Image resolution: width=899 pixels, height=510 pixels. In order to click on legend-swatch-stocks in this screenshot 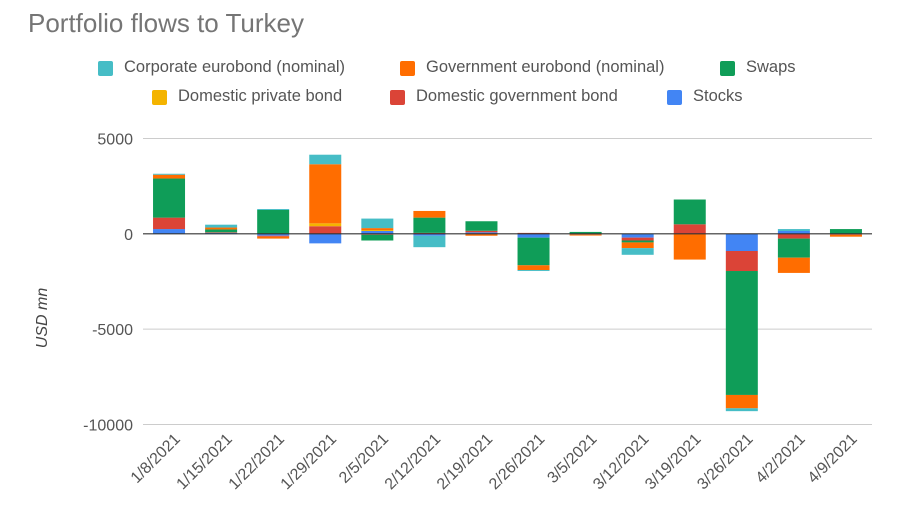, I will do `click(674, 97)`.